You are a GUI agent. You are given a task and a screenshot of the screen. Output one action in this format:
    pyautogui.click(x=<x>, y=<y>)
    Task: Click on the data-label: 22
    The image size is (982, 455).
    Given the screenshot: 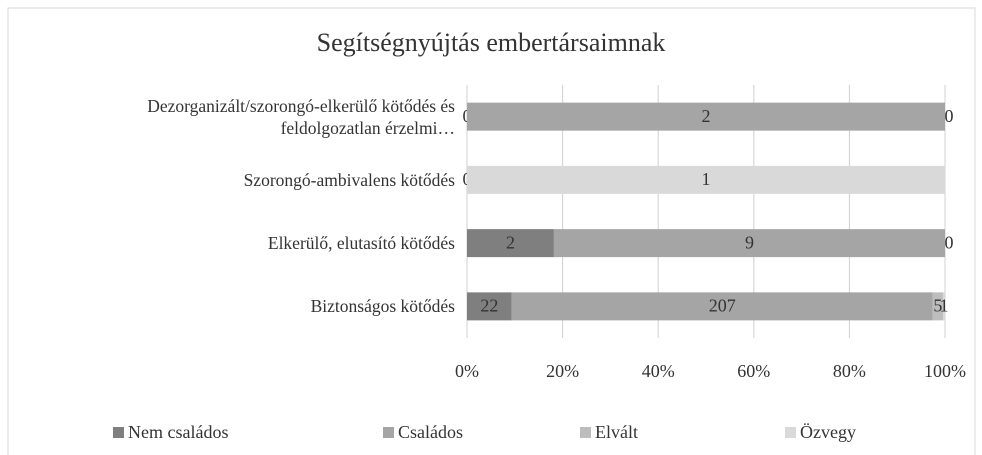 What is the action you would take?
    pyautogui.click(x=489, y=306)
    